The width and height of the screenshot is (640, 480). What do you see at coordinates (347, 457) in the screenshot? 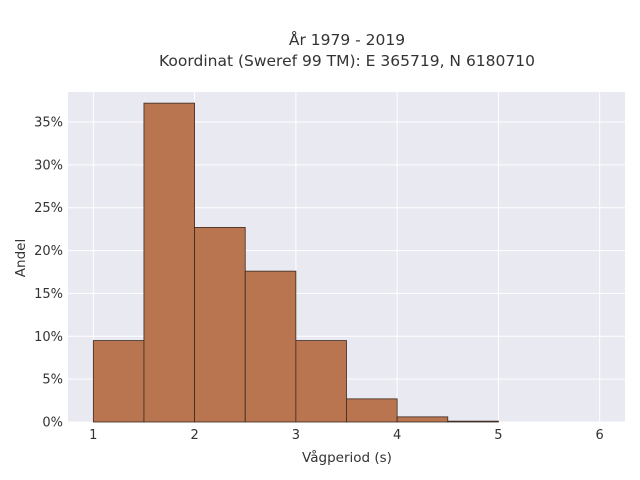
I see `x-axis-label: Vågperiod (s)` at bounding box center [347, 457].